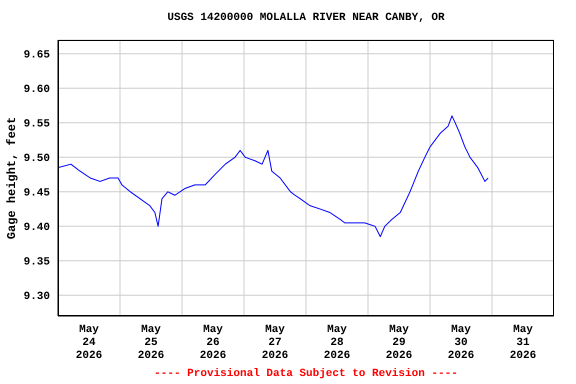  Describe the element at coordinates (461, 343) in the screenshot. I see `x-tick-label: May 30 2026` at that location.